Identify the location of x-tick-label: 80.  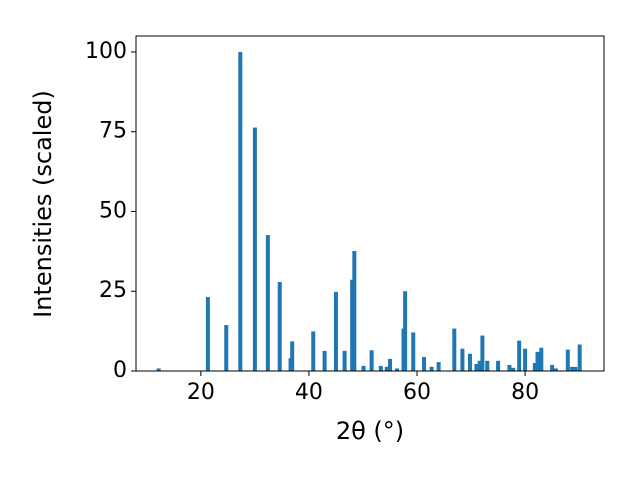
(525, 392).